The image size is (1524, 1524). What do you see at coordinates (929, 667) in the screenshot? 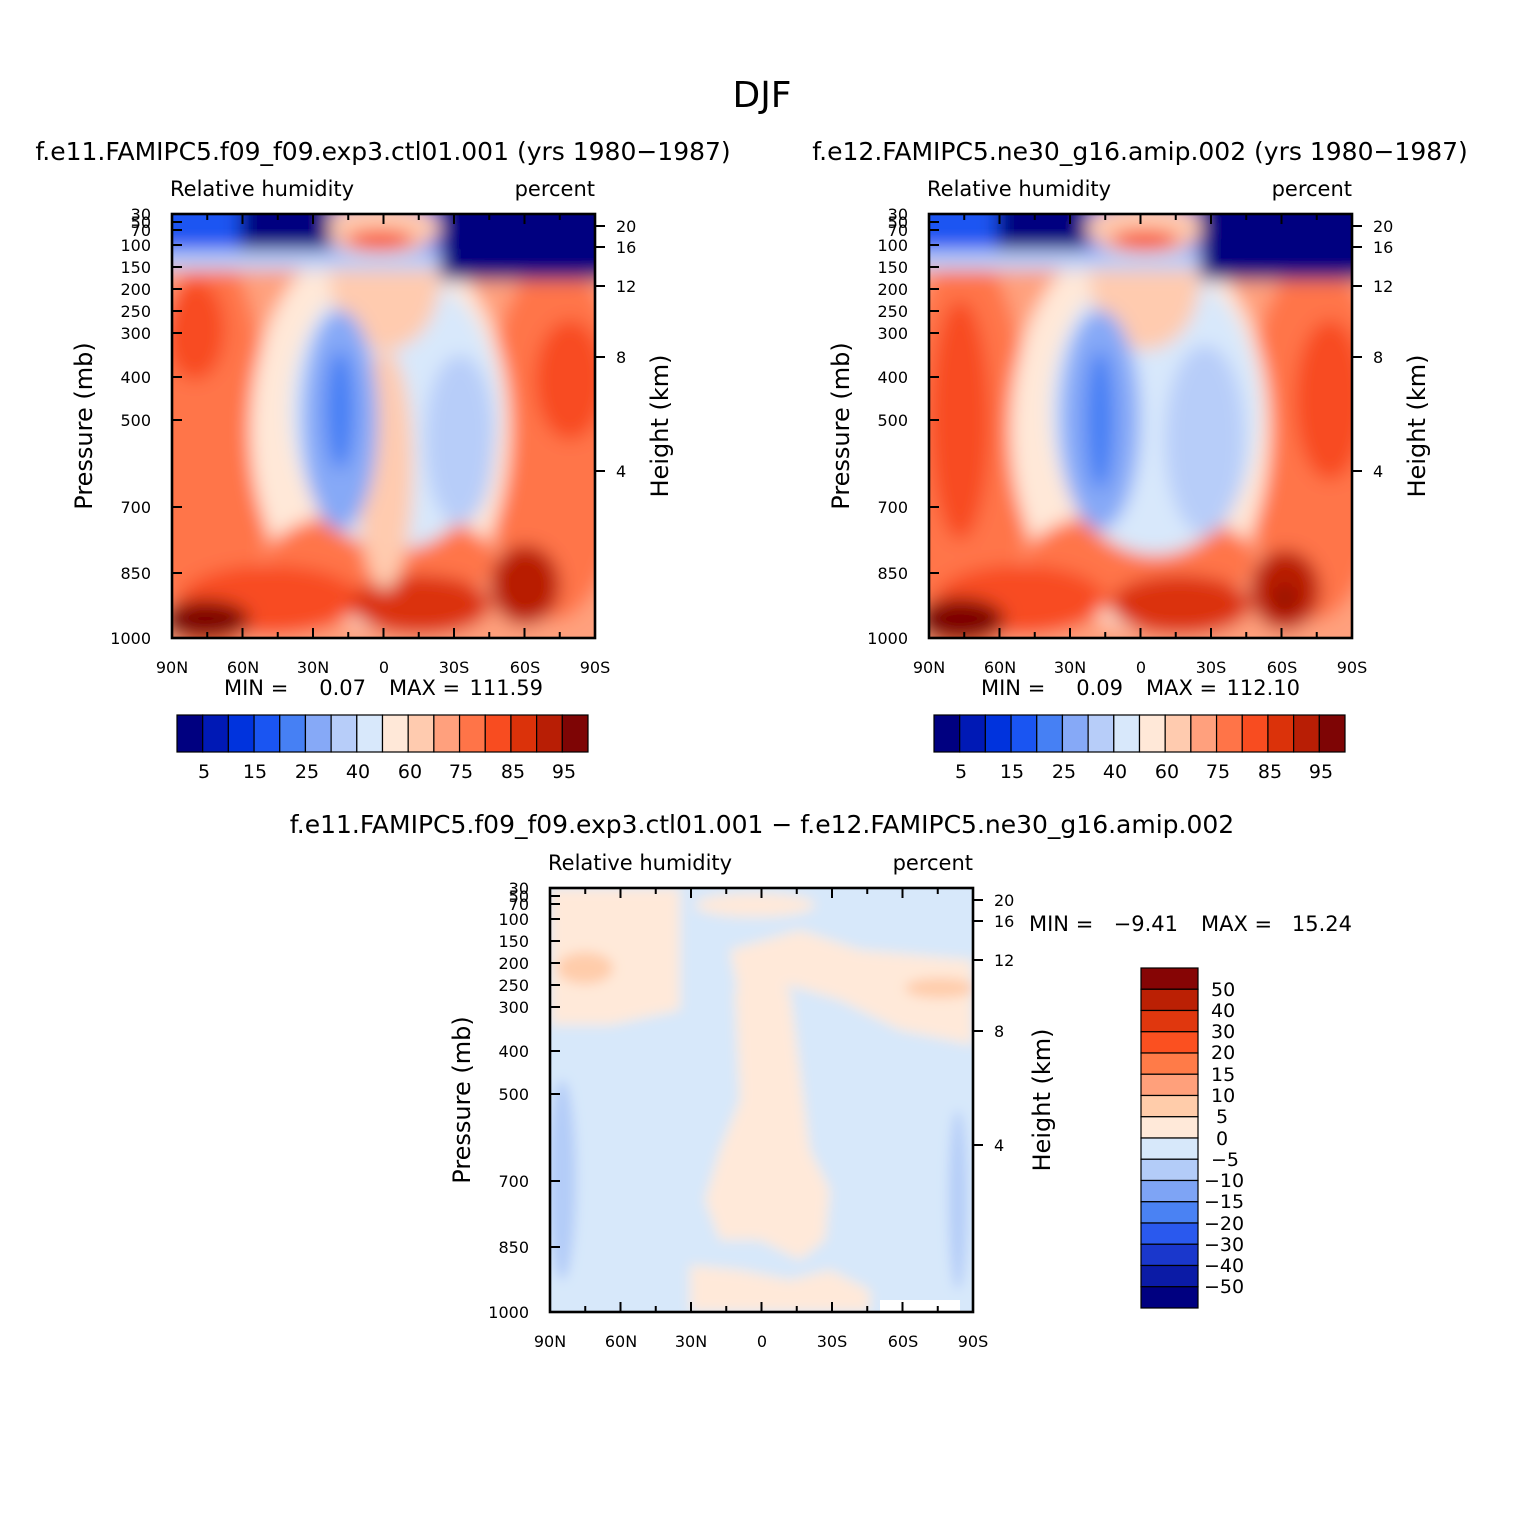
I see `x-tick-label: 90N` at bounding box center [929, 667].